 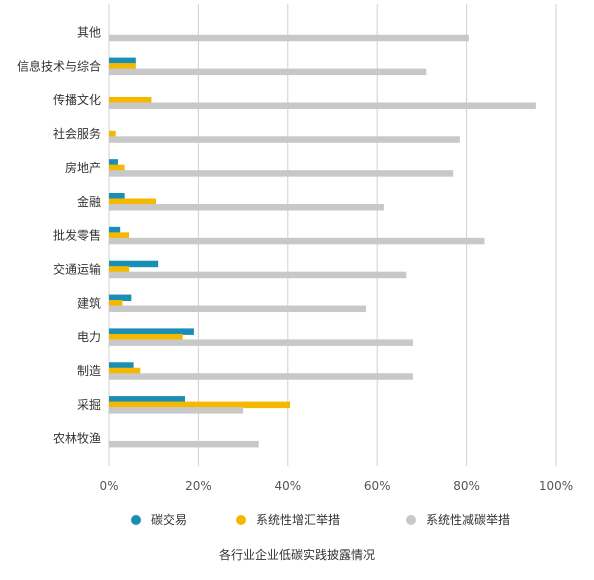 I want to click on category-label: 社会服务, so click(x=77, y=133).